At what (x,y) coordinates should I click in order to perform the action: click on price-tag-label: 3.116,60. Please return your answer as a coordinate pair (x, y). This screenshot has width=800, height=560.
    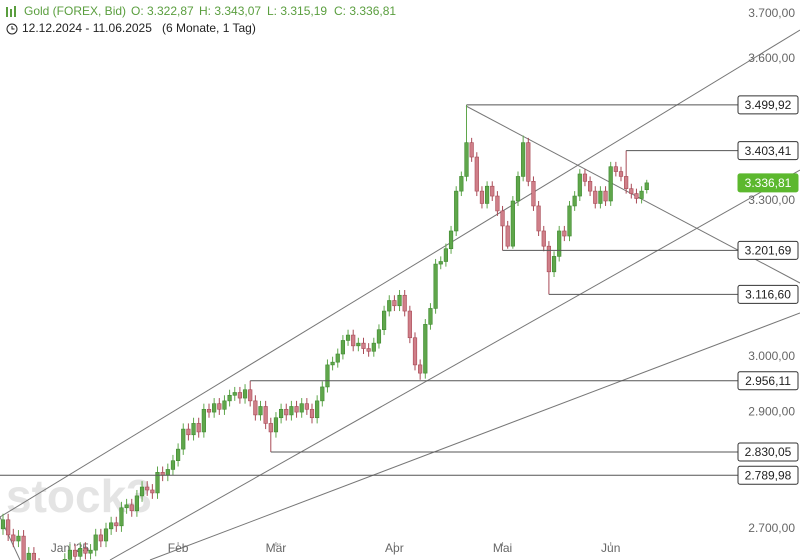
    Looking at the image, I should click on (768, 295).